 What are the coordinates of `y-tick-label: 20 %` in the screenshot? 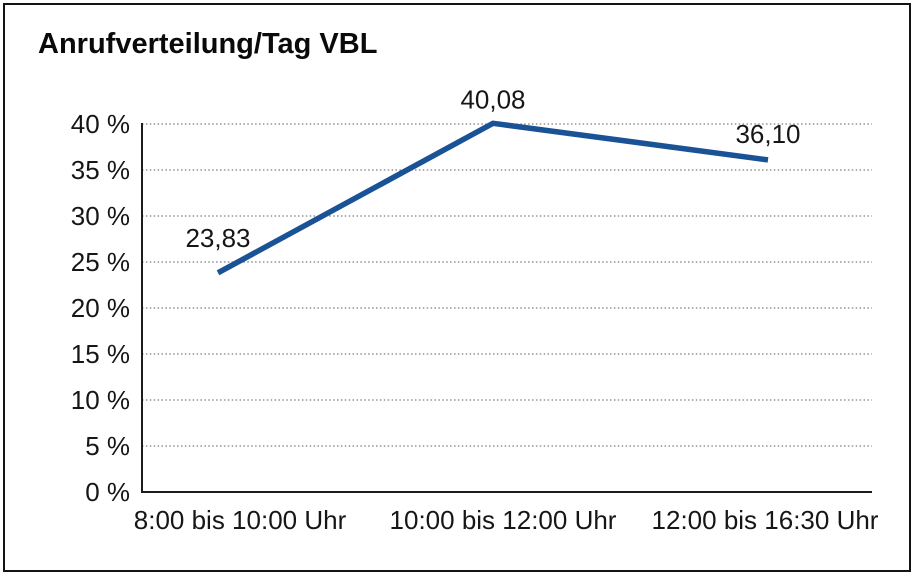 It's located at (100, 308).